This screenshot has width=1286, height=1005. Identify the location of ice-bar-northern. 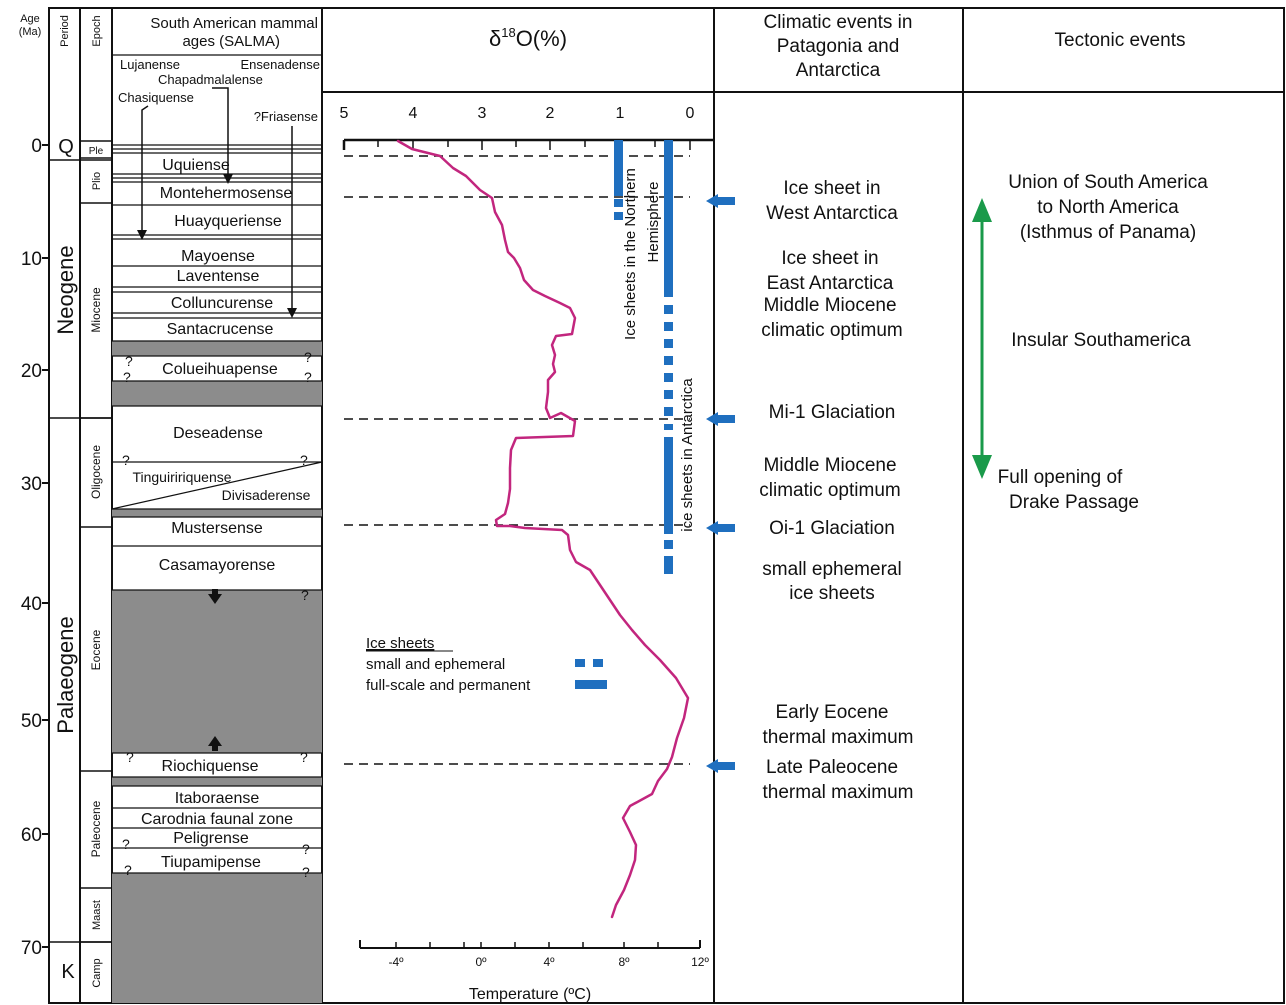
(618, 180).